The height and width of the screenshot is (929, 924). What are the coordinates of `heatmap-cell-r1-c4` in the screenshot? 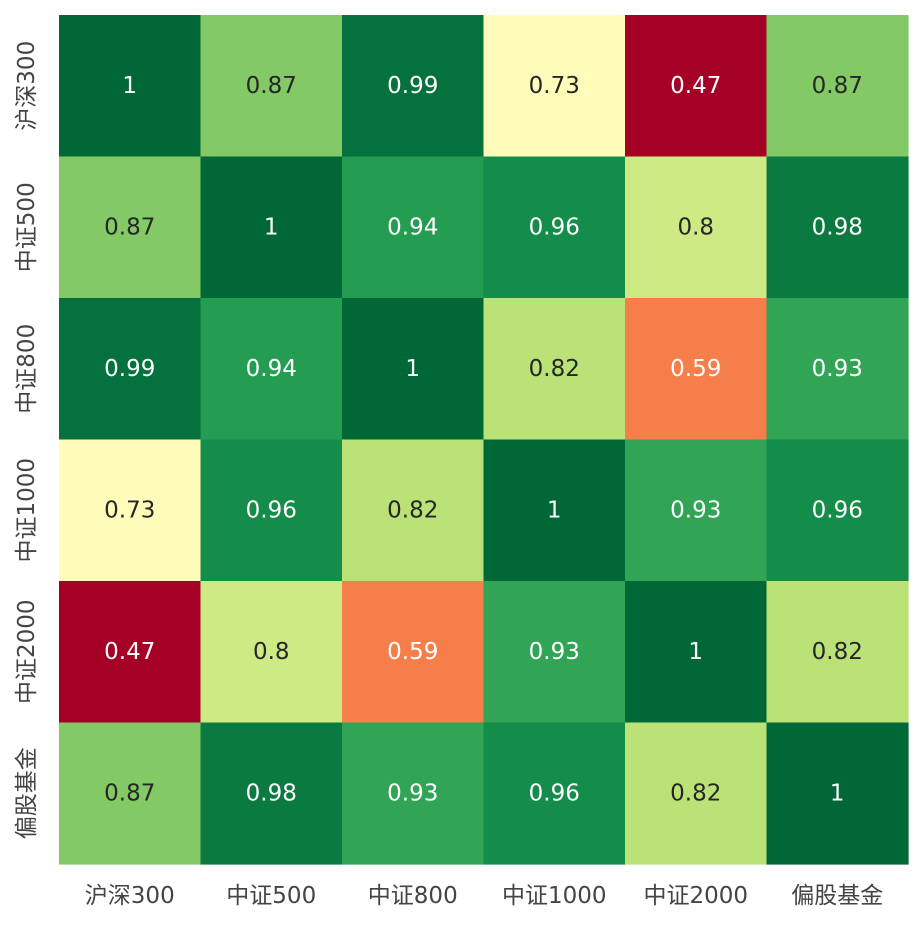 It's located at (696, 227).